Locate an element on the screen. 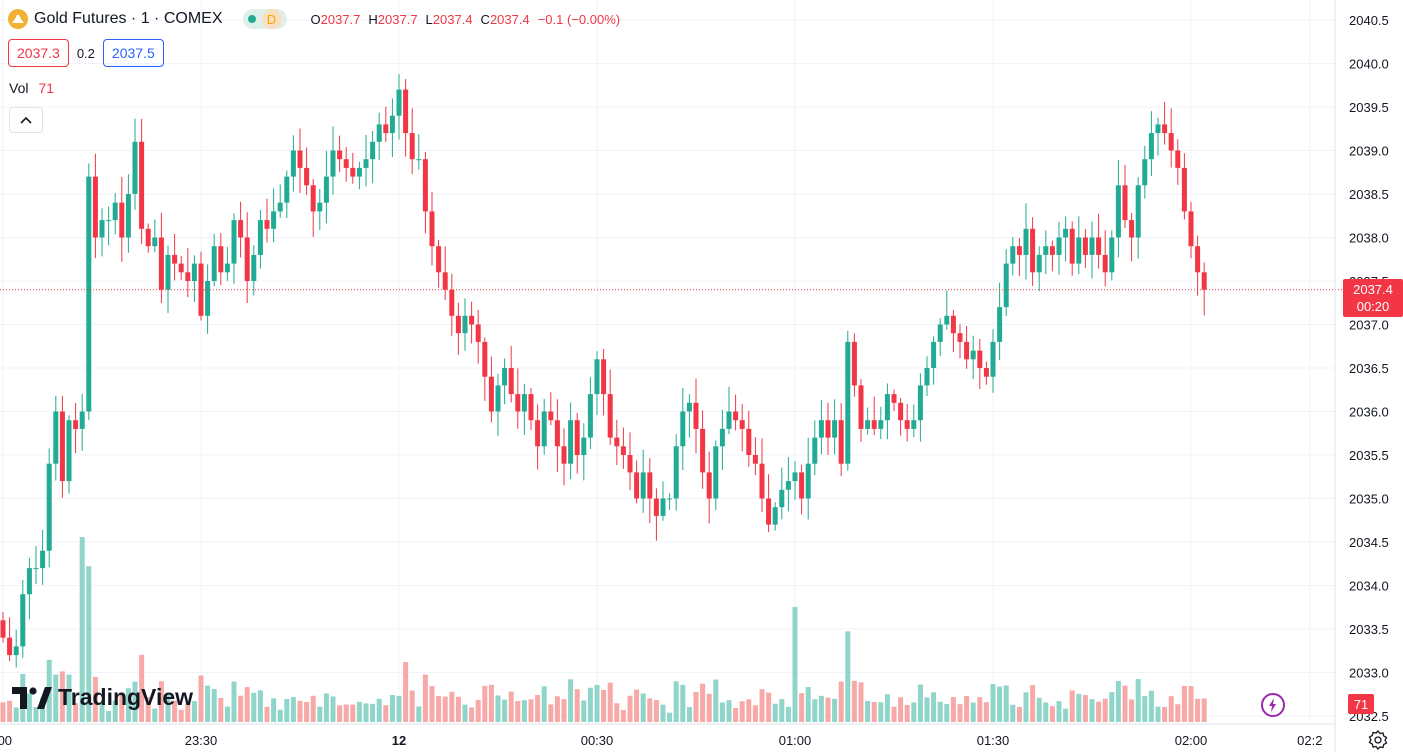  symbol-title: Gold Futures · 1 · COMEX is located at coordinates (128, 18).